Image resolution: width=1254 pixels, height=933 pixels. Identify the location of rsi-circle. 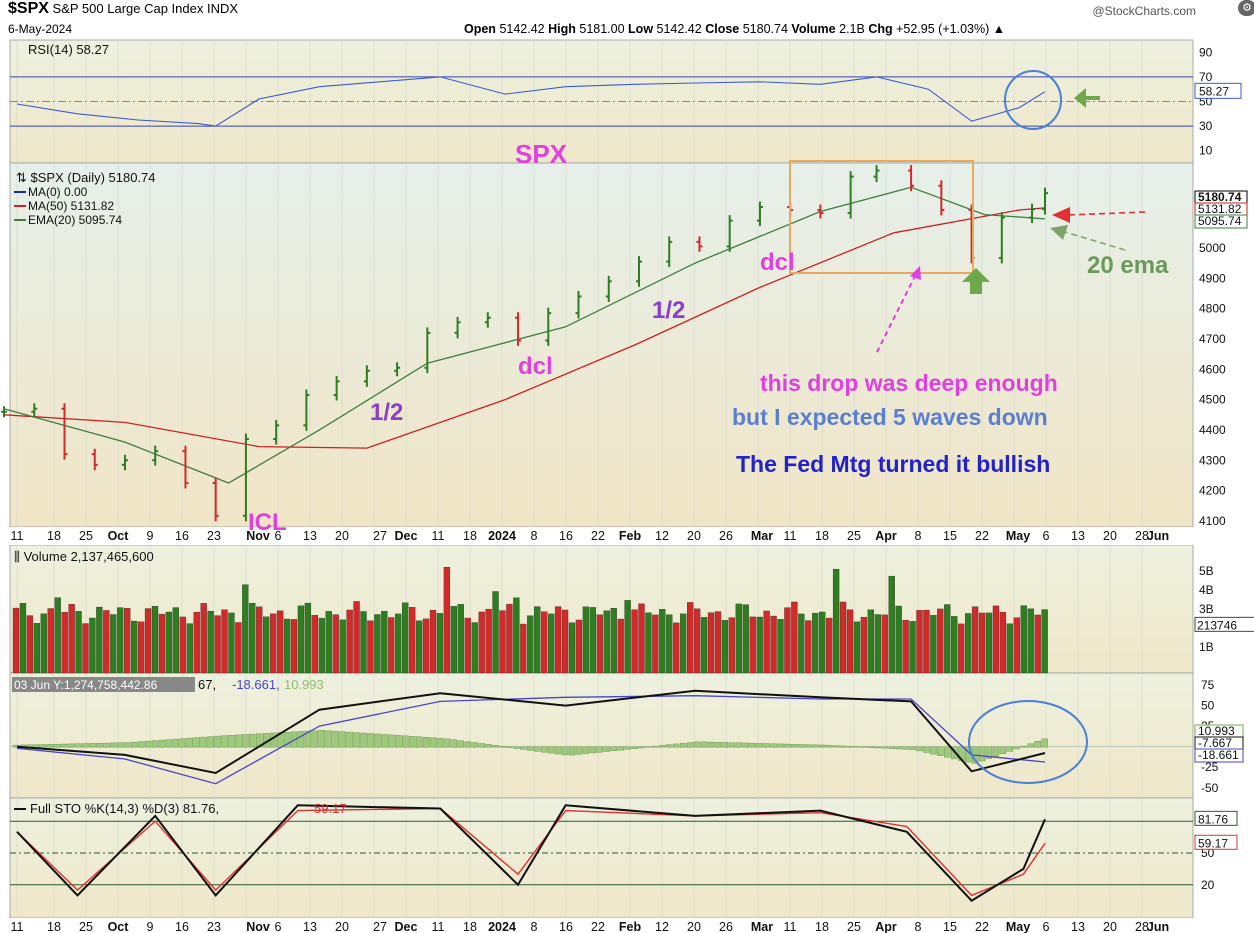
(1033, 100).